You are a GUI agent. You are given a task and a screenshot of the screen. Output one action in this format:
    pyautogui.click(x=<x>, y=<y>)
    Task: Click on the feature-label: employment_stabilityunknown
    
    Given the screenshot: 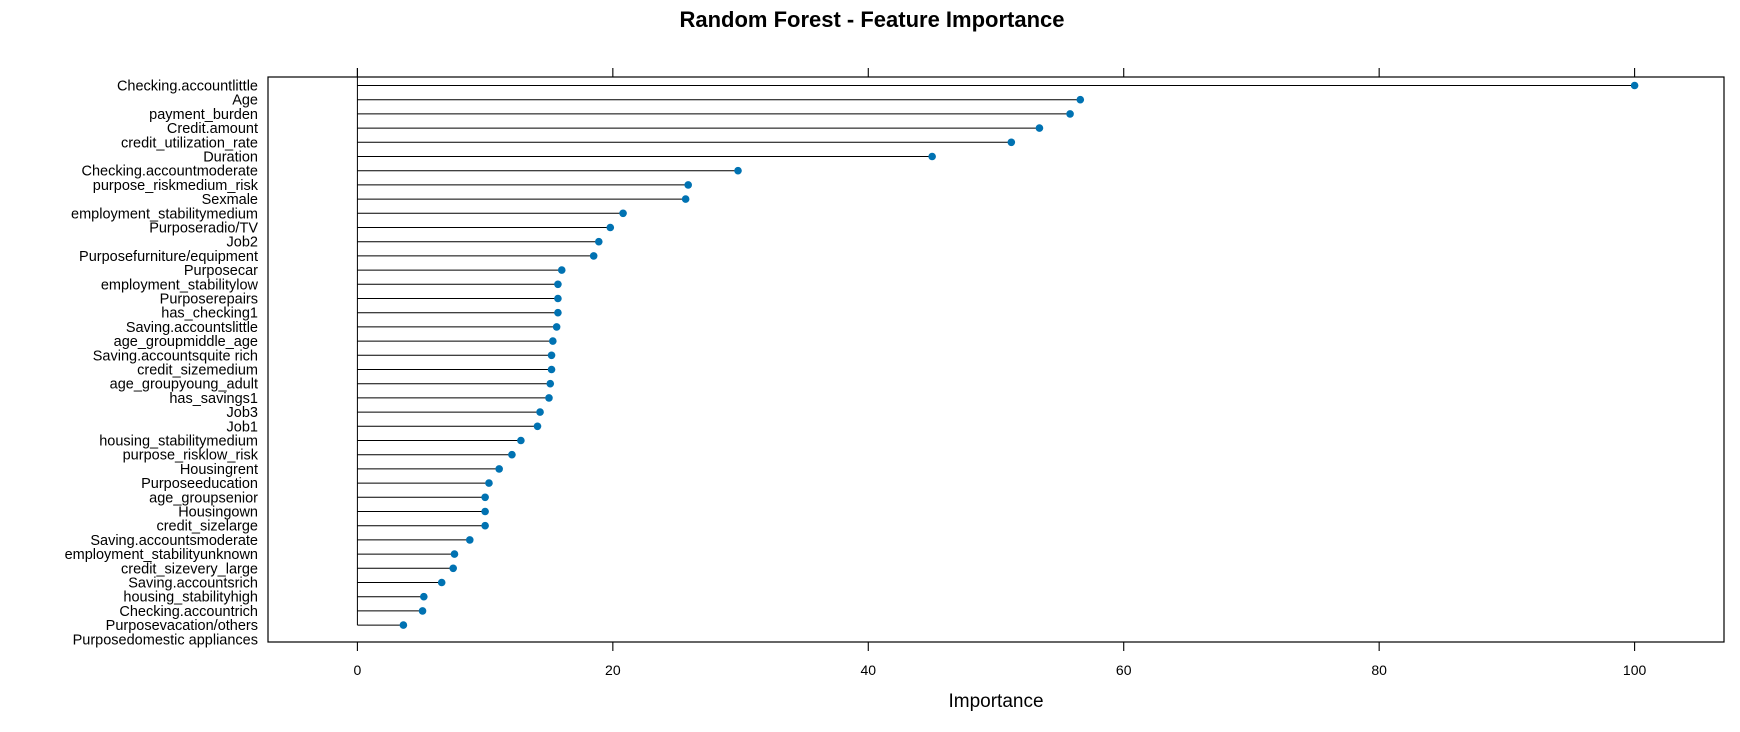 What is the action you would take?
    pyautogui.click(x=161, y=555)
    